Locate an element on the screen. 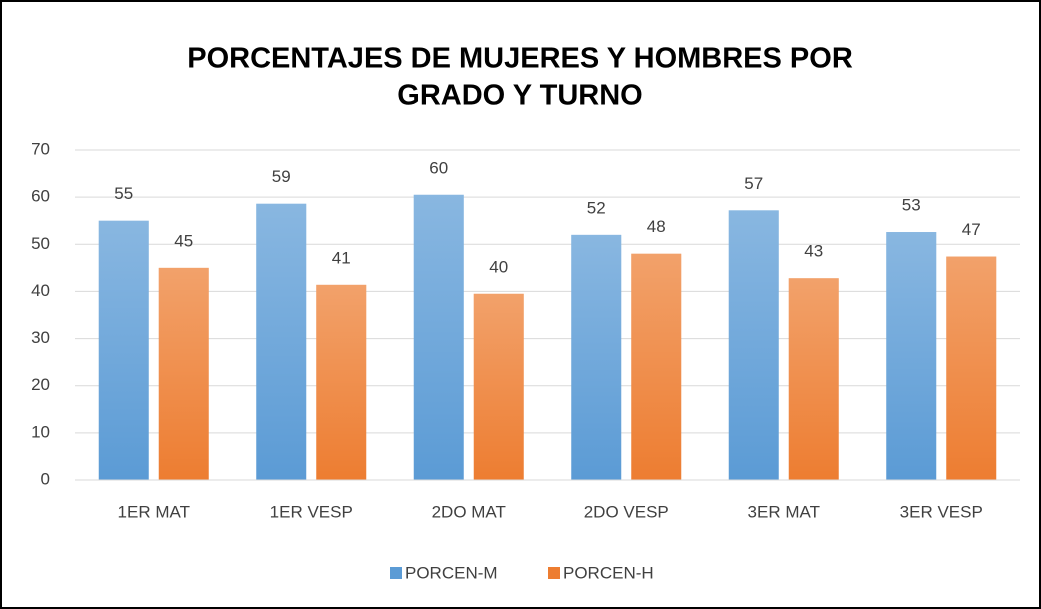 This screenshot has width=1041, height=609. data-label: 60 is located at coordinates (438, 167).